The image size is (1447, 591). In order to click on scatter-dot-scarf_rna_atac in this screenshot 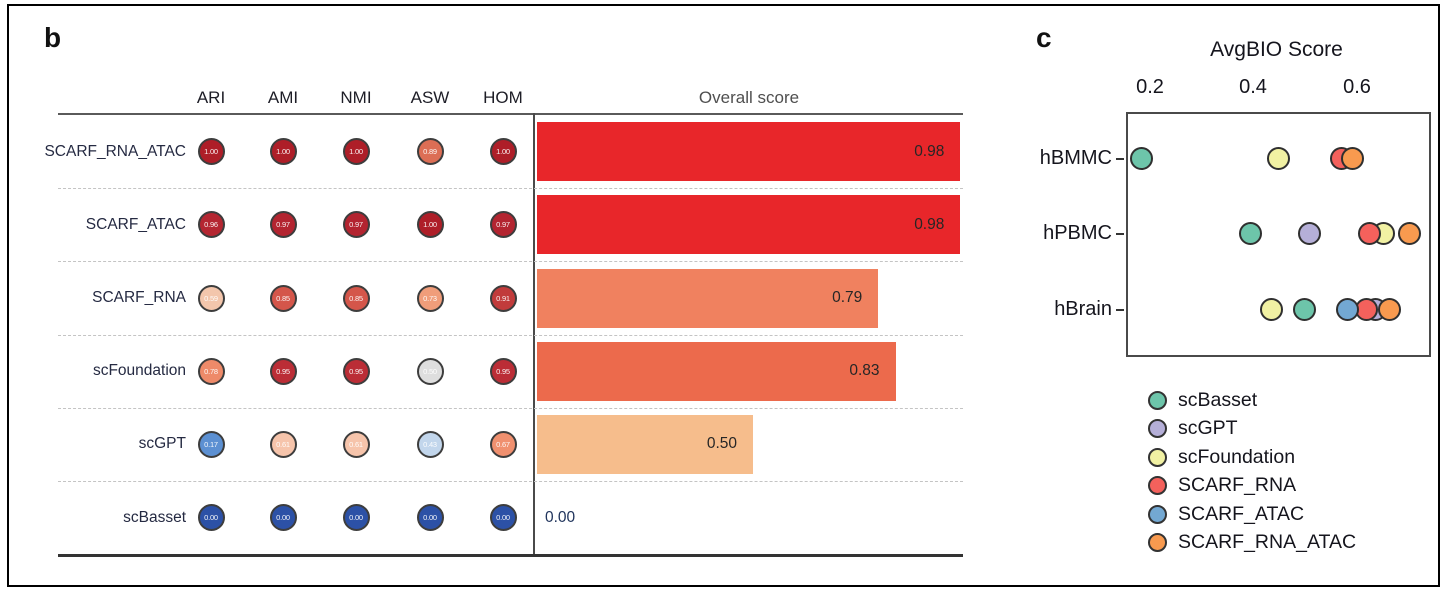, I will do `click(1353, 158)`.